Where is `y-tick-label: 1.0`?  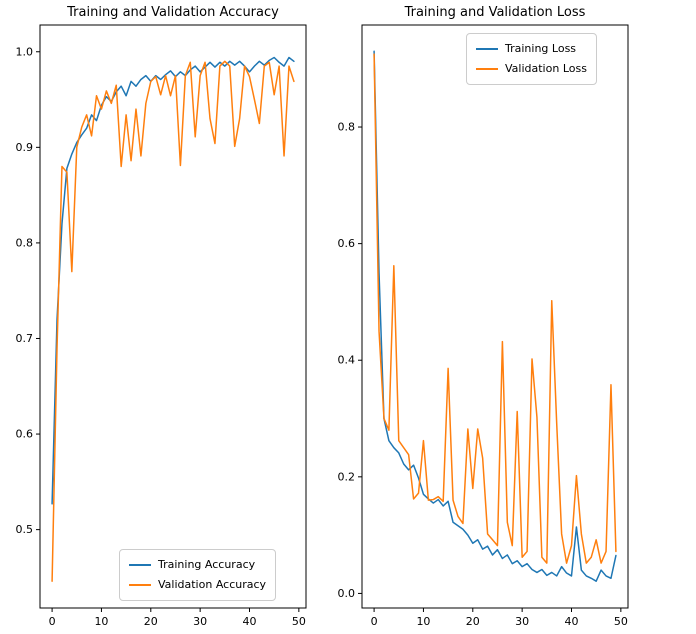 y-tick-label: 1.0 is located at coordinates (25, 51).